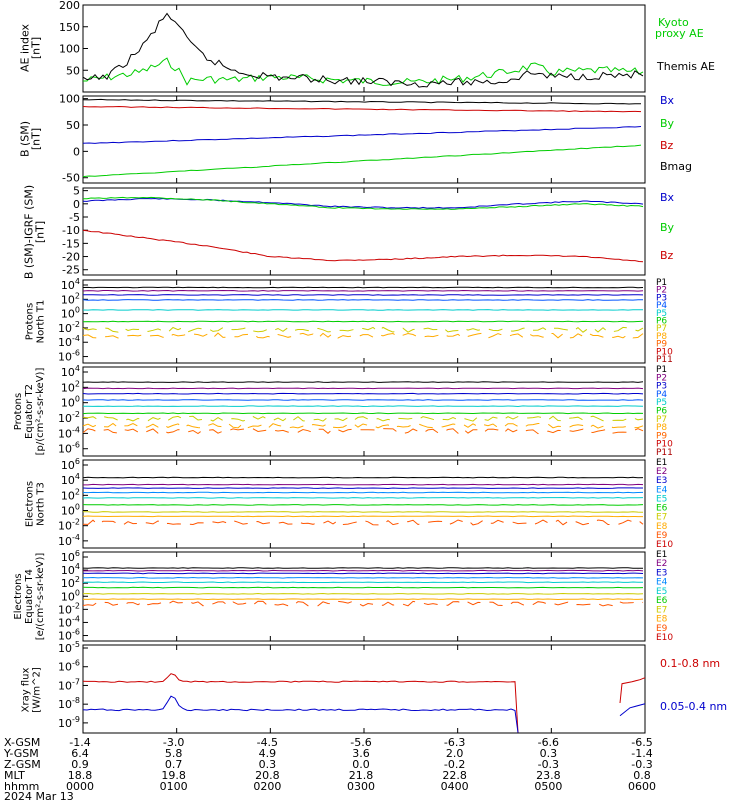 The width and height of the screenshot is (750, 800). Describe the element at coordinates (455, 786) in the screenshot. I see `x-hhmm-value: 0400` at that location.